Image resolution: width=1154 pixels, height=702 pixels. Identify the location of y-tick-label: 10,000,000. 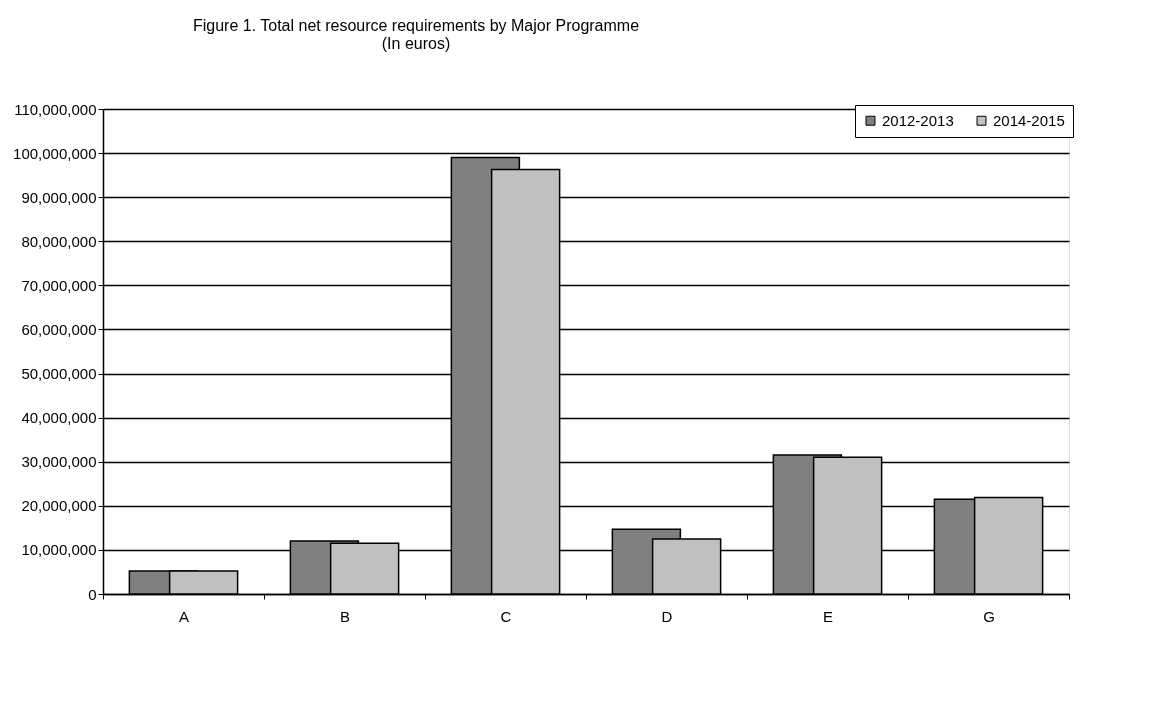
(59, 550).